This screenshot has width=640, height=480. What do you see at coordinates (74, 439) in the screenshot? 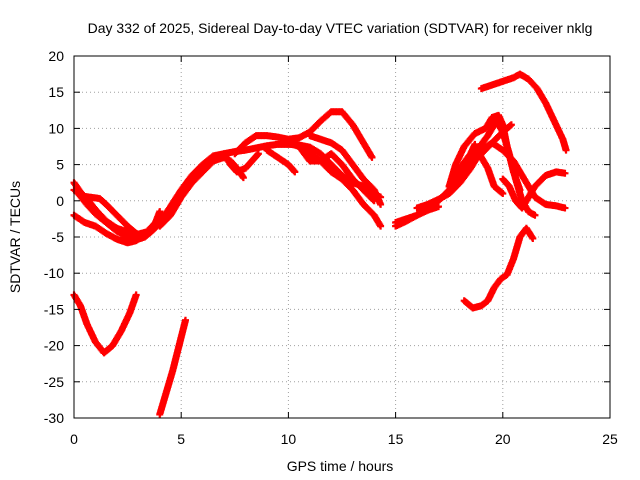
I see `x-tick-label: 0` at bounding box center [74, 439].